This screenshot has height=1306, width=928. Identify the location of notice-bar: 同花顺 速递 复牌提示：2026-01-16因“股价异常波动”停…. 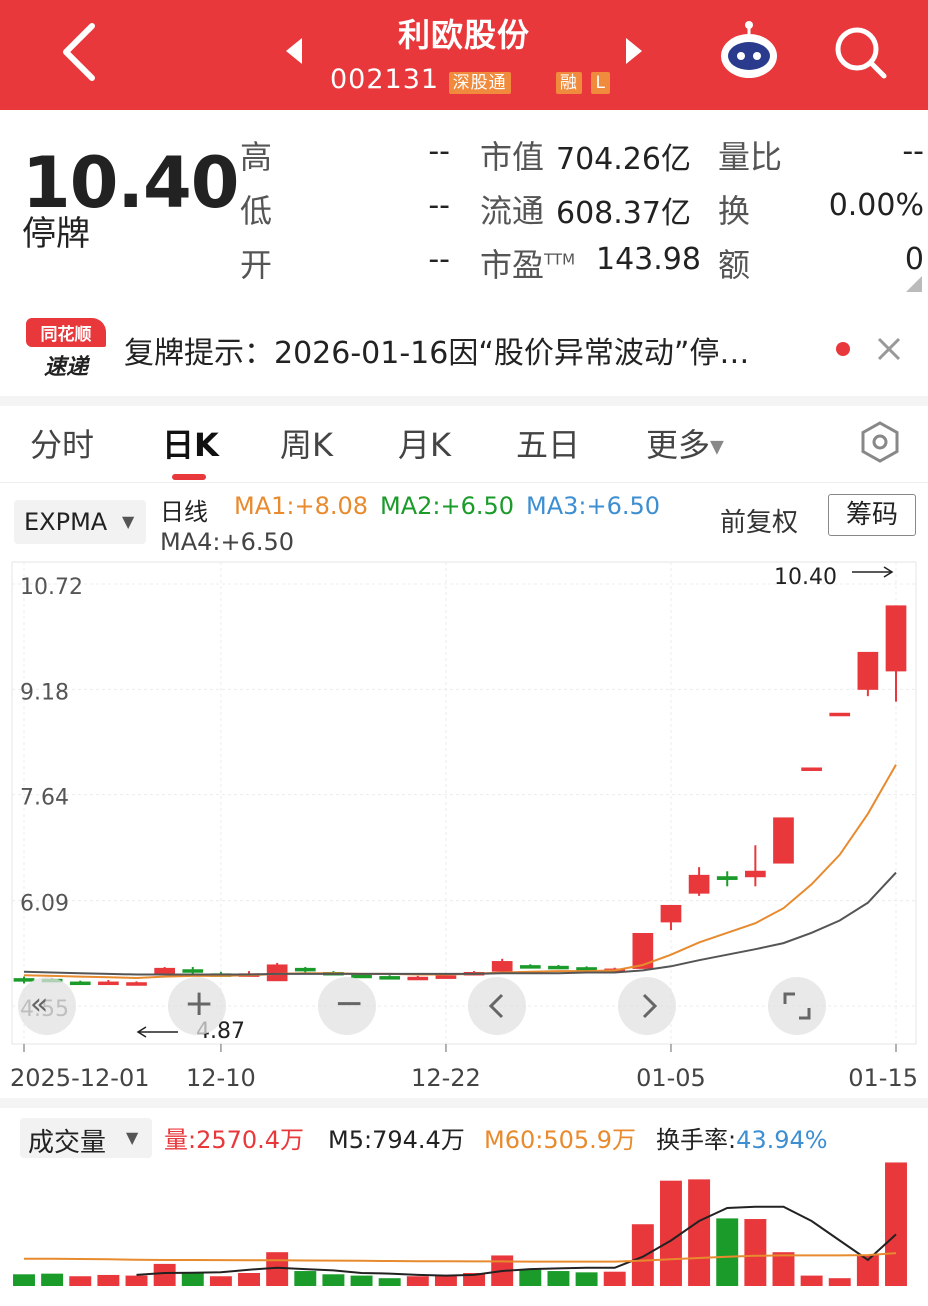
(464, 348).